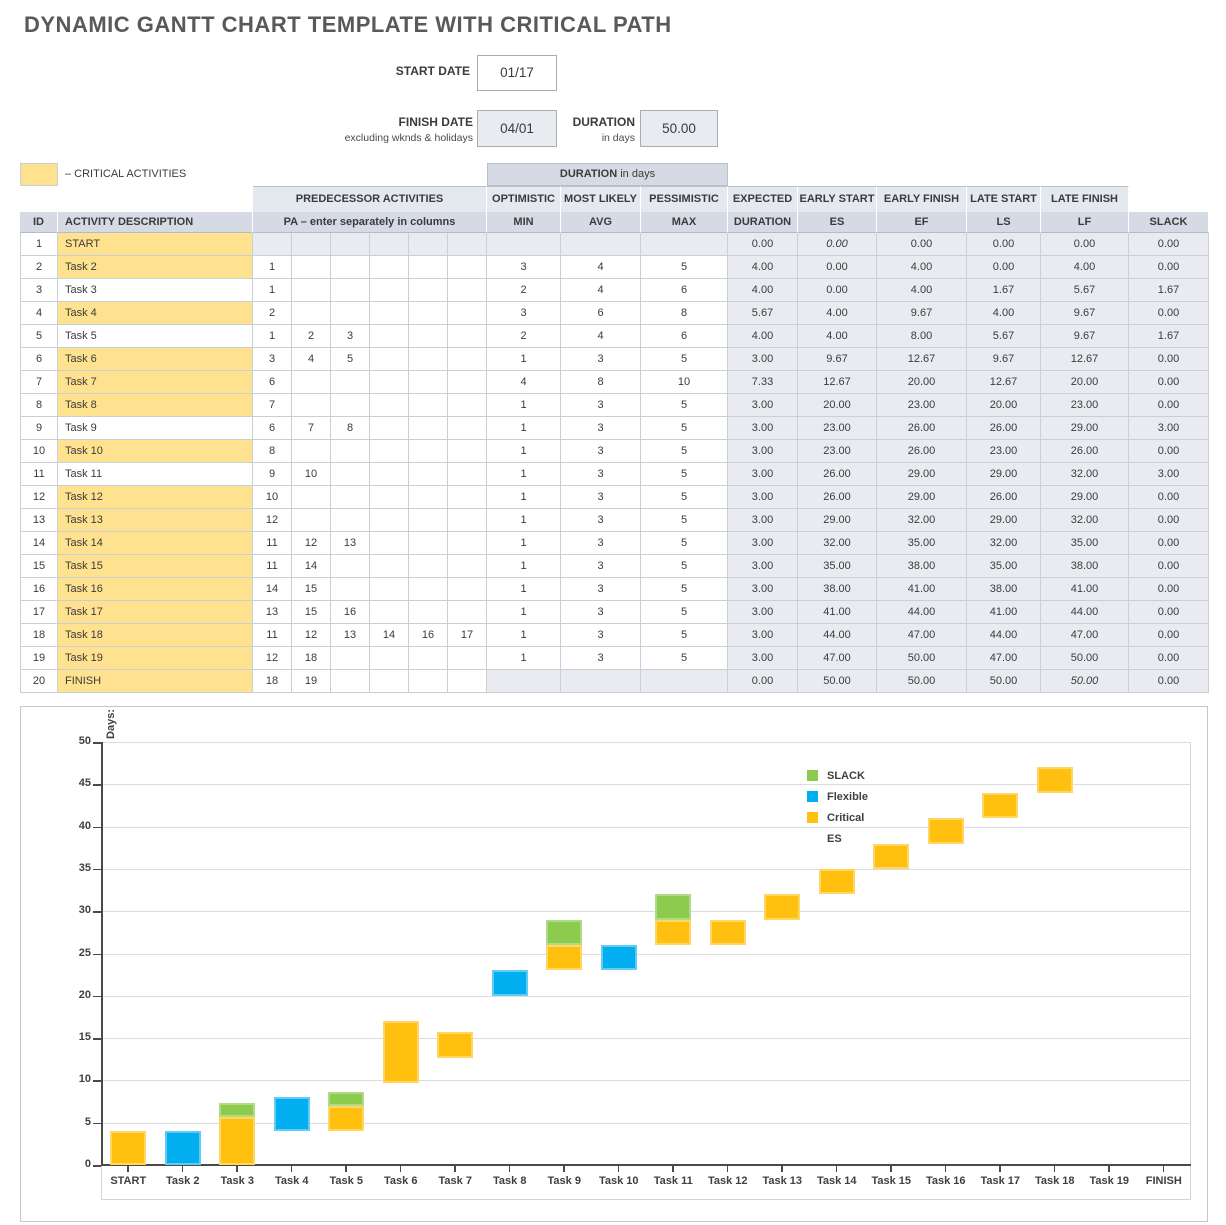 The width and height of the screenshot is (1226, 1225). I want to click on cell-pa: 6, so click(272, 382).